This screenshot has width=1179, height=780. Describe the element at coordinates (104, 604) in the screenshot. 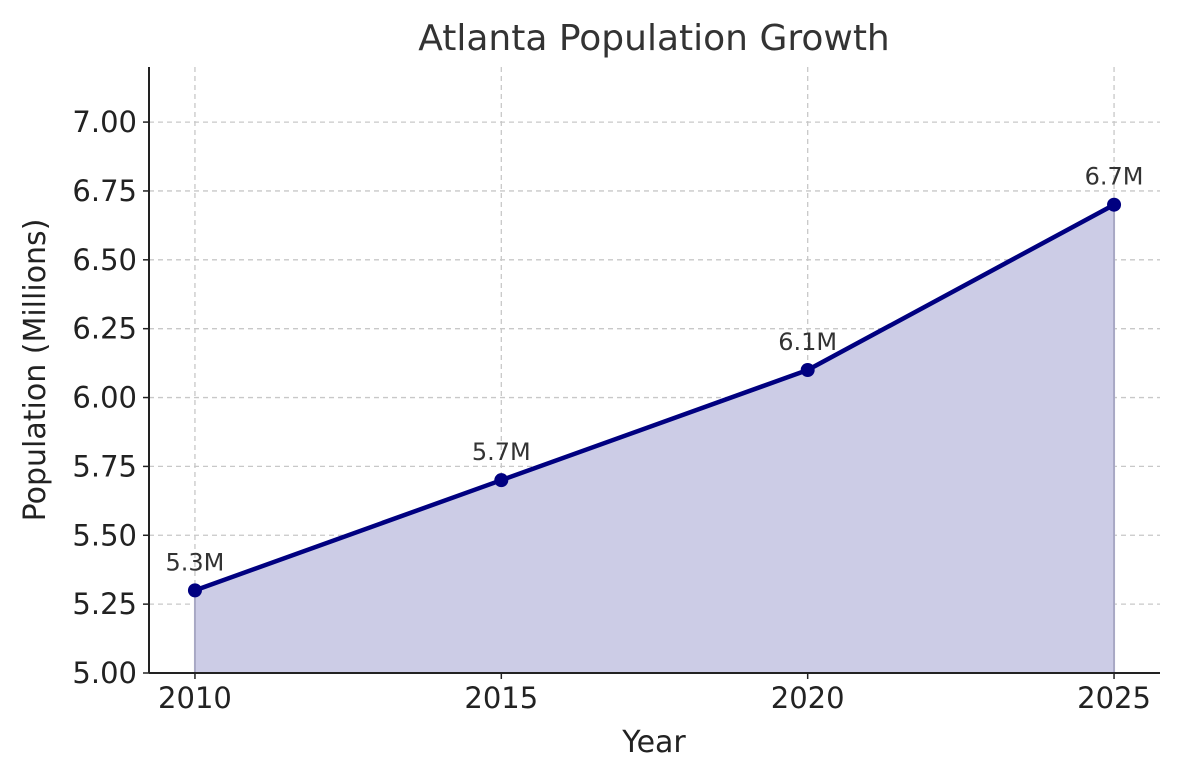

I see `y-tick-label-1: 5.25` at that location.